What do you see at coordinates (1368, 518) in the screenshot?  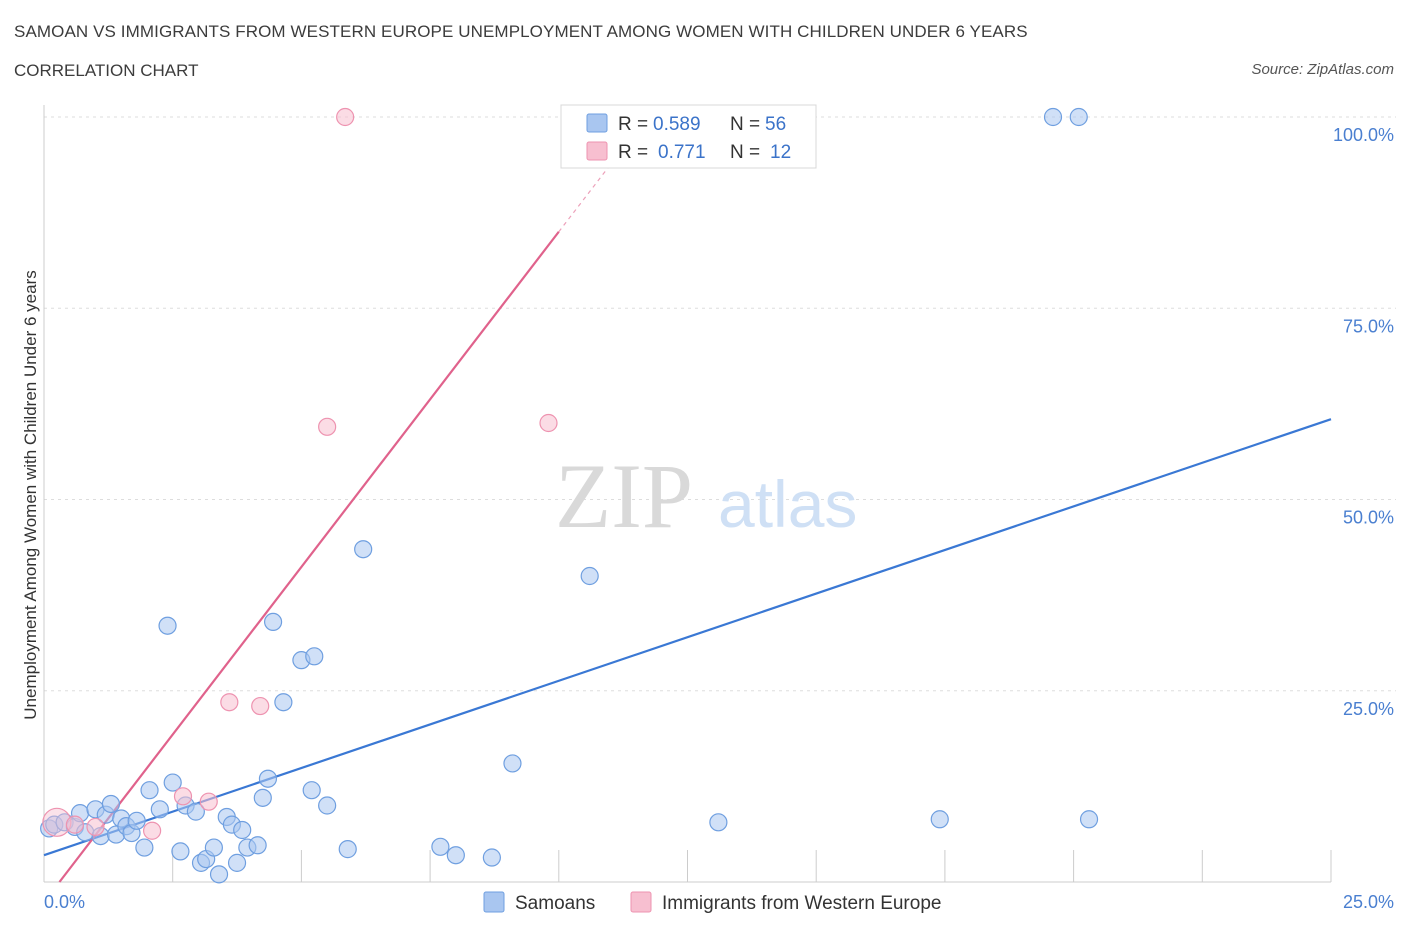 I see `y-tick-label-50: 50.0%` at bounding box center [1368, 518].